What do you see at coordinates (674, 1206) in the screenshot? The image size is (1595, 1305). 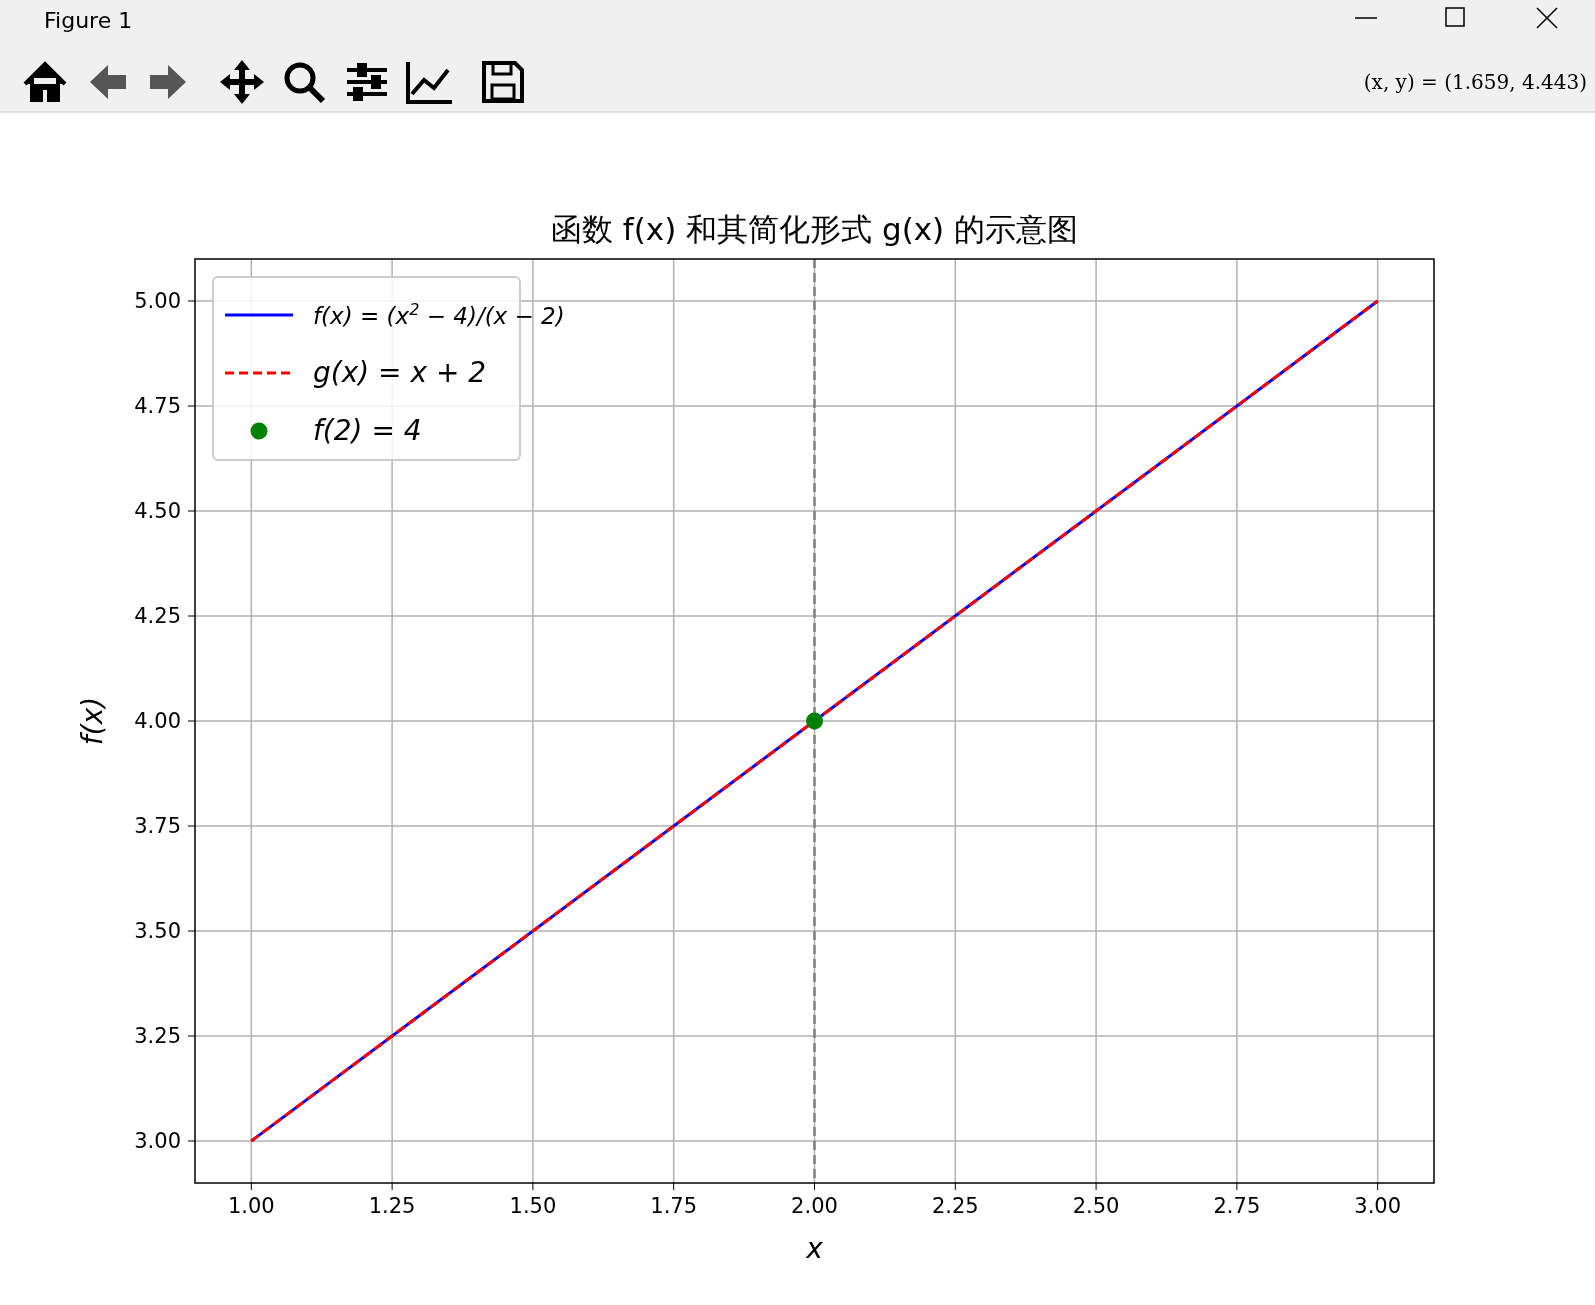 I see `x-tick-label: 1.75` at bounding box center [674, 1206].